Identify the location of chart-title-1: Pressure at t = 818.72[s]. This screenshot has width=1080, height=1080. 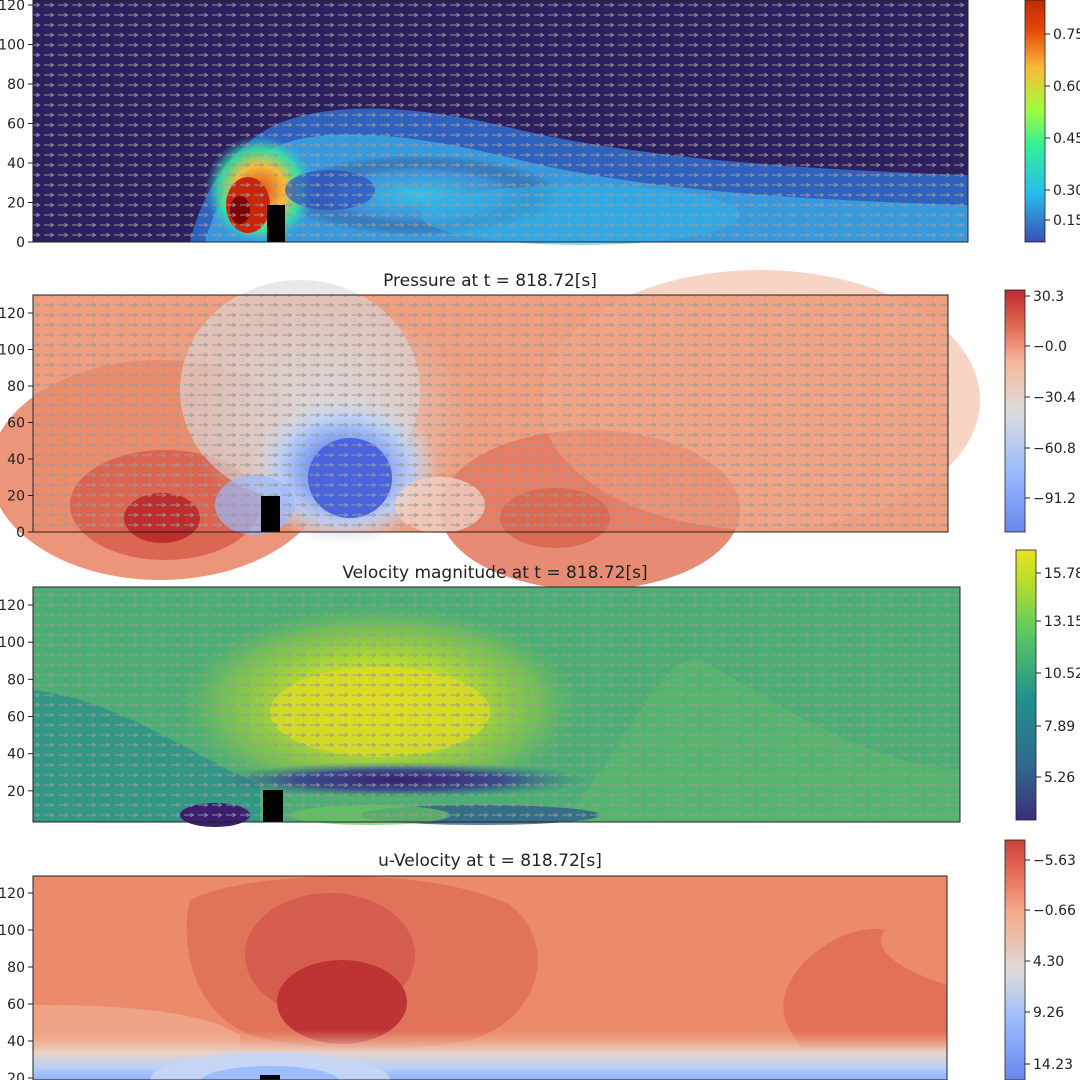
(490, 281).